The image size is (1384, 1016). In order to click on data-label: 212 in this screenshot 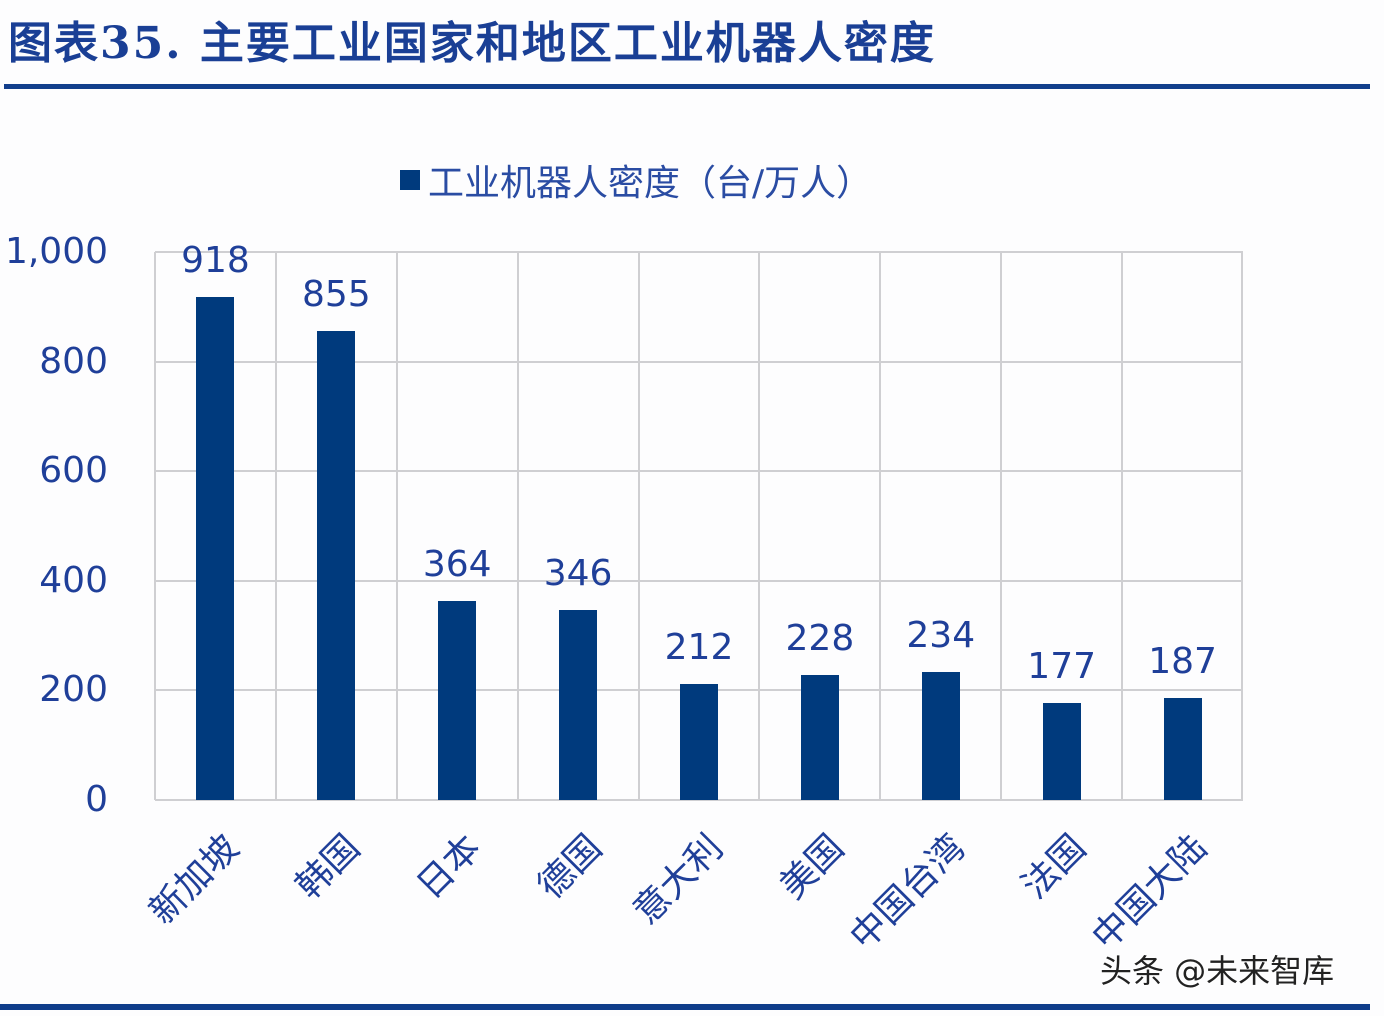, I will do `click(699, 647)`.